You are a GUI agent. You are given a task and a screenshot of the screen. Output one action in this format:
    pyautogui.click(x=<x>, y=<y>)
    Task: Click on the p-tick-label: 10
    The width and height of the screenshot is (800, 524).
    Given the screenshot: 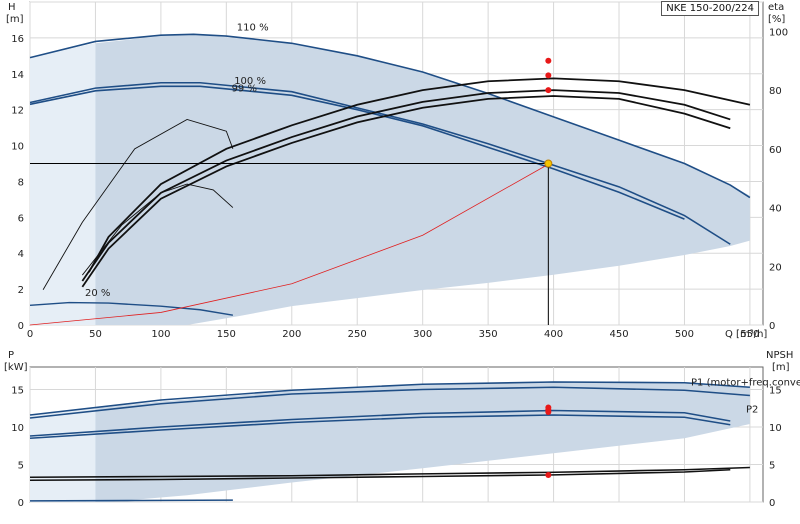 What is the action you would take?
    pyautogui.click(x=17, y=428)
    